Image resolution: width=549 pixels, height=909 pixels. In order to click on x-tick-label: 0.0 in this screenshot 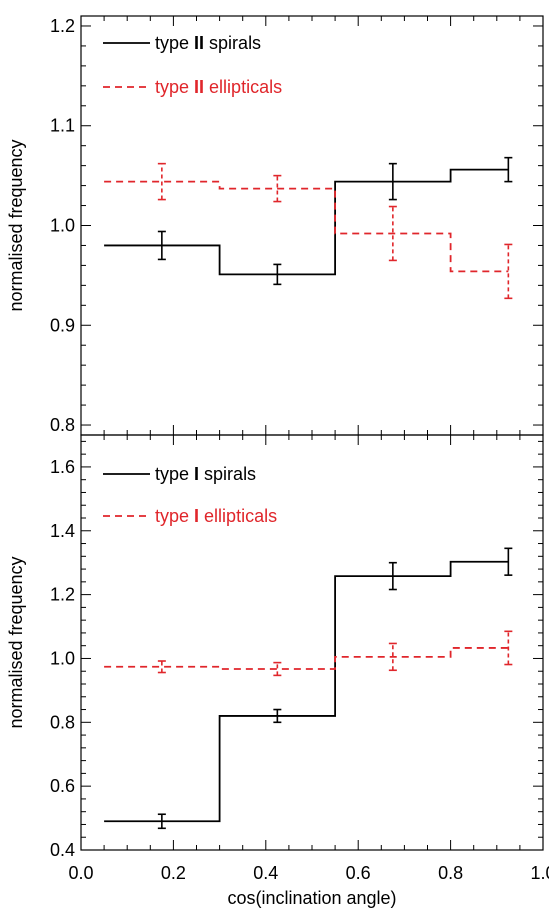, I will do `click(80, 873)`.